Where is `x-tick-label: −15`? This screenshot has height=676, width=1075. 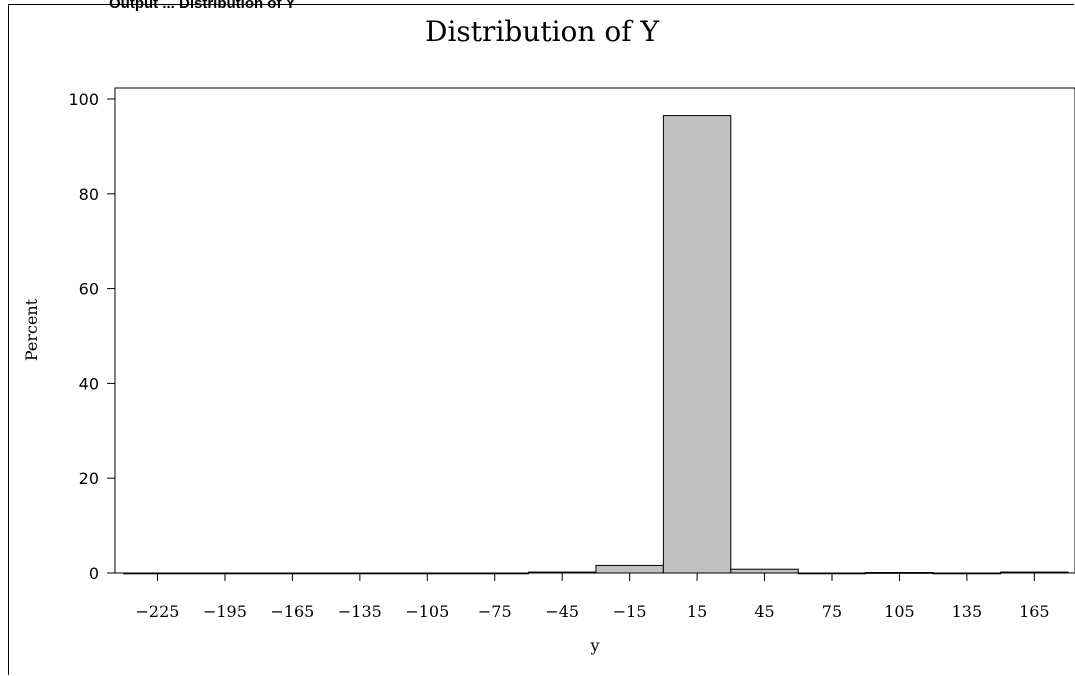 x-tick-label: −15 is located at coordinates (630, 611).